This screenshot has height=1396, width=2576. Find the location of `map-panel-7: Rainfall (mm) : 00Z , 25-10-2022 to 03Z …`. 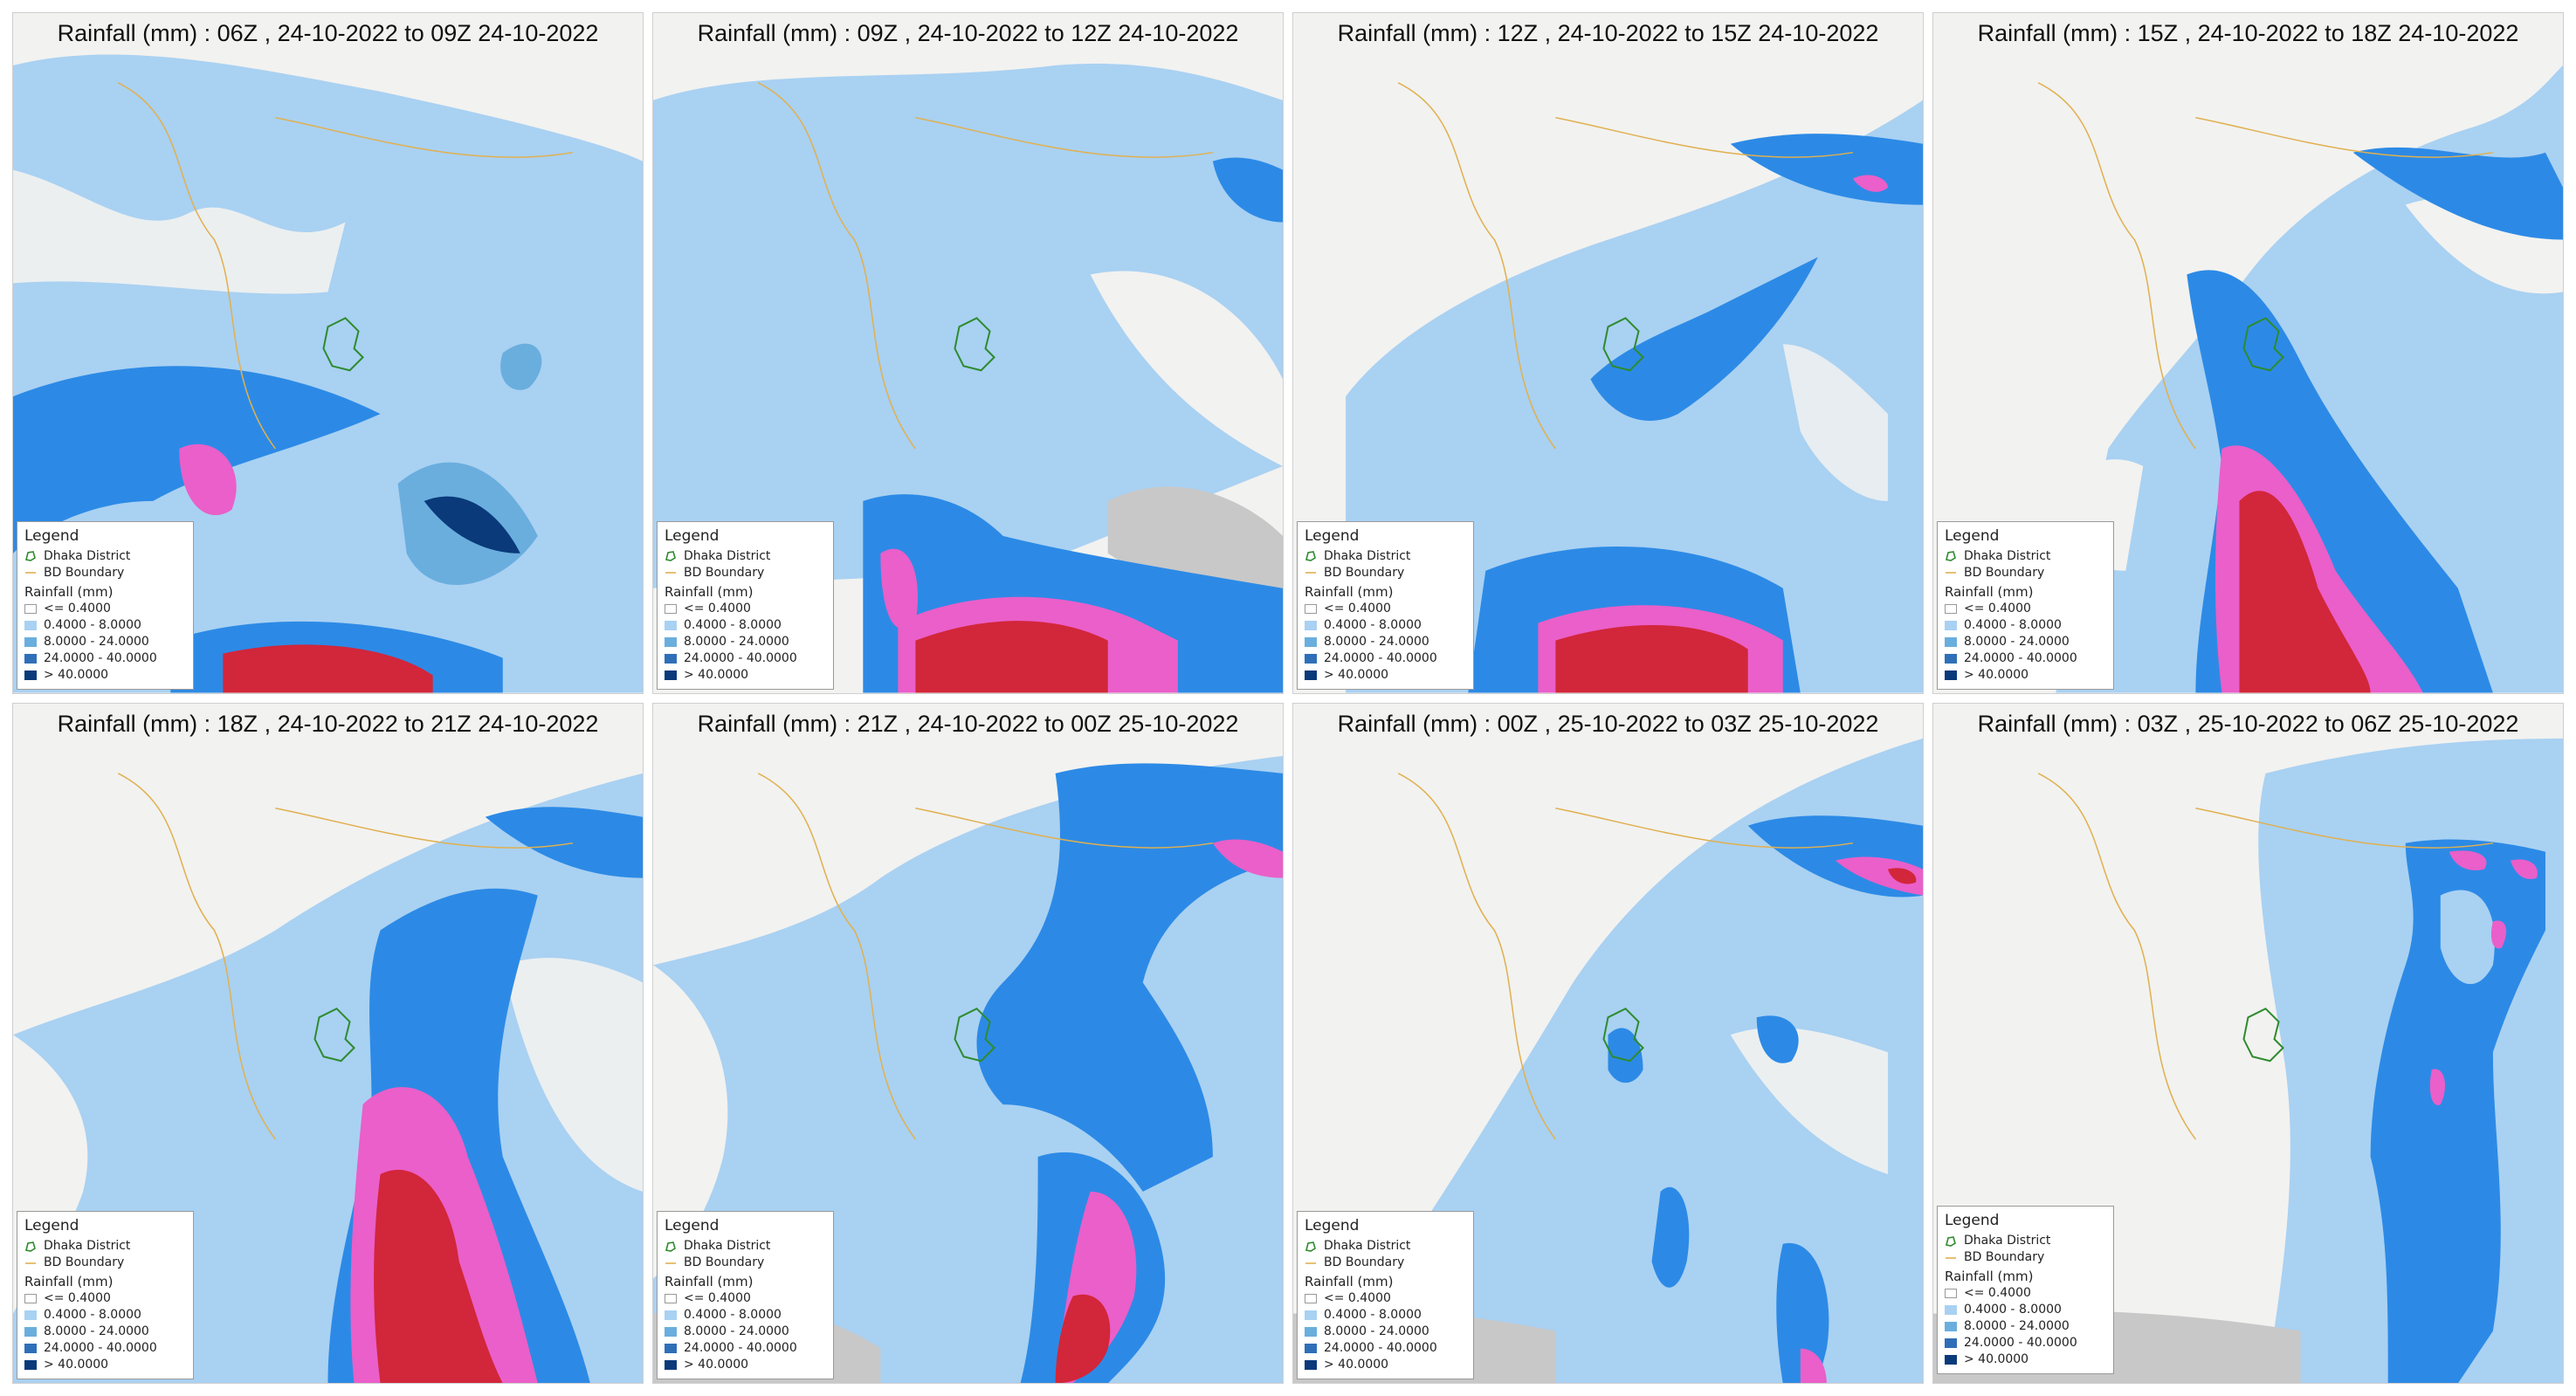

map-panel-7: Rainfall (mm) : 00Z , 25-10-2022 to 03Z … is located at coordinates (1608, 1043).